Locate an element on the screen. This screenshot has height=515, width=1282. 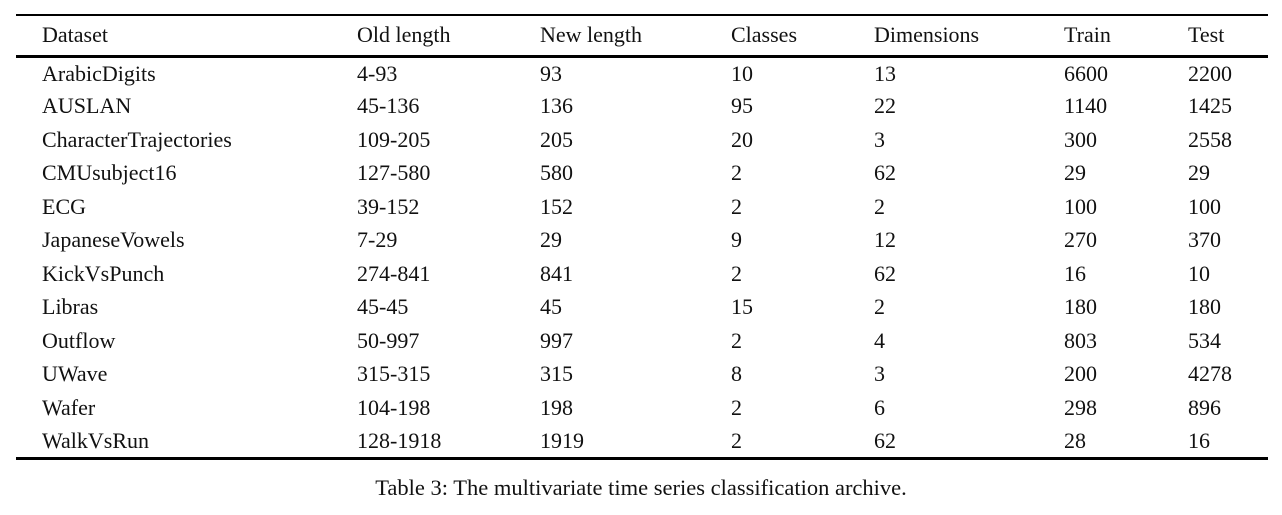
table-cell: 50-997 is located at coordinates (388, 340).